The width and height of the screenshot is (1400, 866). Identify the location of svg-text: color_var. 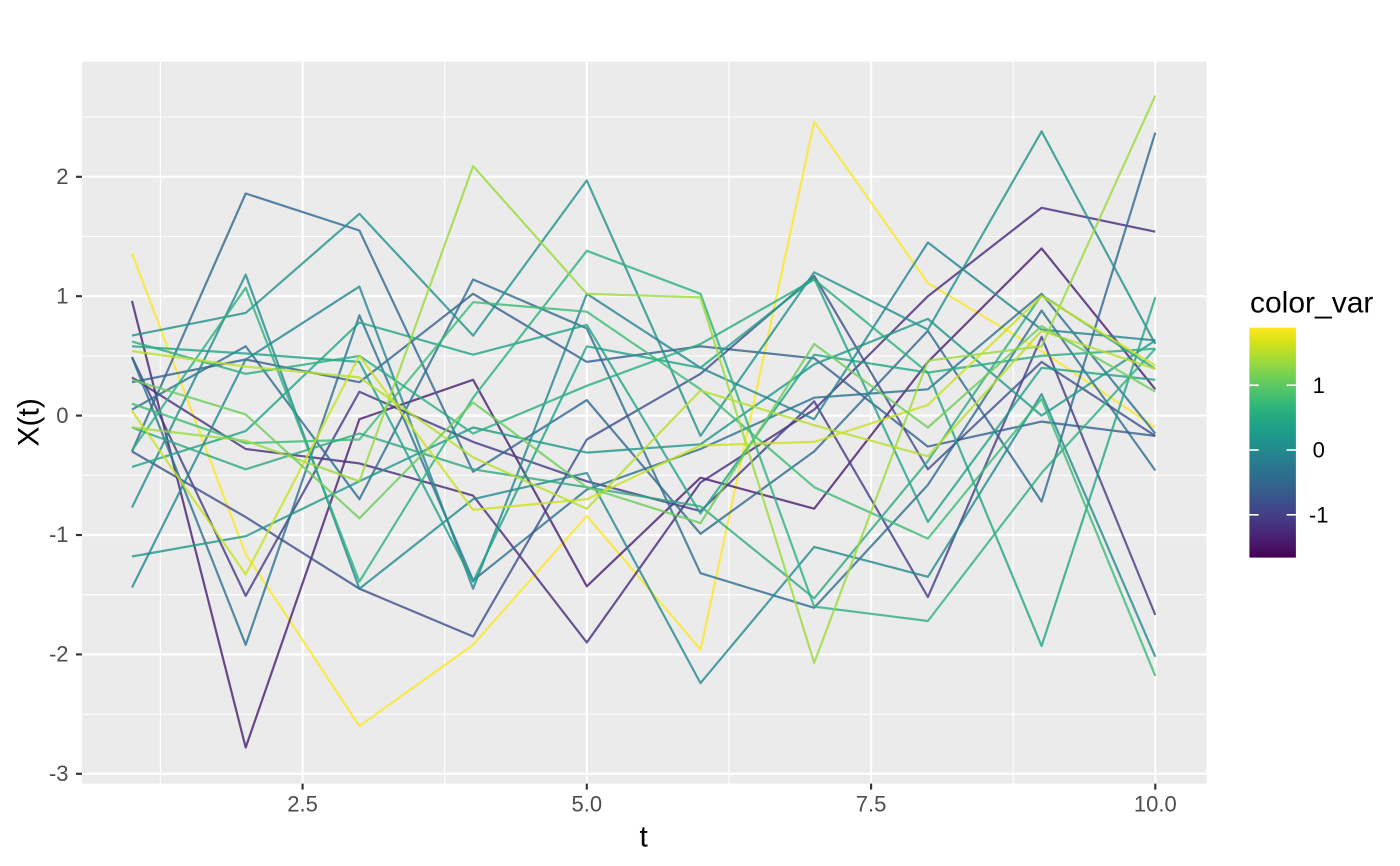
(1311, 303).